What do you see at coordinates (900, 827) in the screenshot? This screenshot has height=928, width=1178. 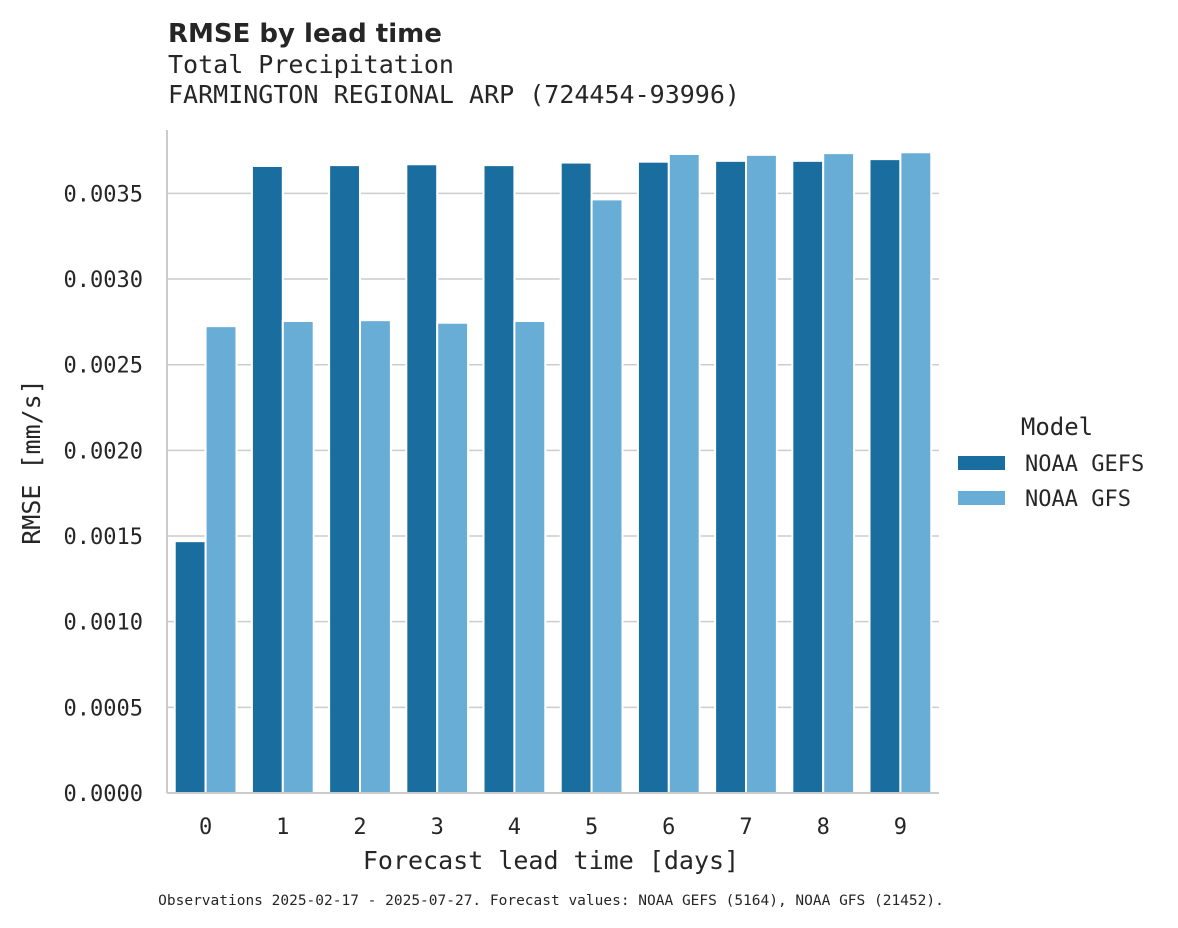 I see `x-tick-label: 9` at bounding box center [900, 827].